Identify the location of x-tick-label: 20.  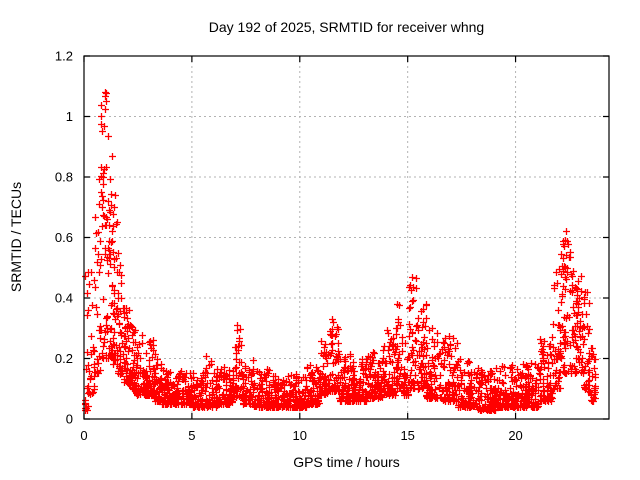
(515, 435).